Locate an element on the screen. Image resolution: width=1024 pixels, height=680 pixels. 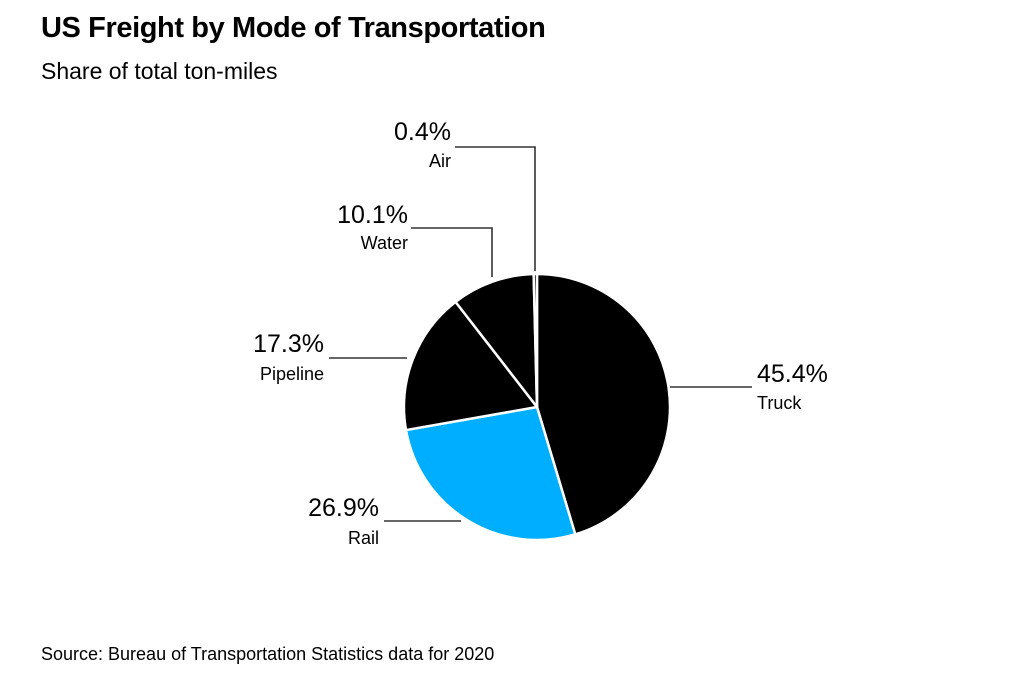
pie-slice-truck is located at coordinates (603, 404).